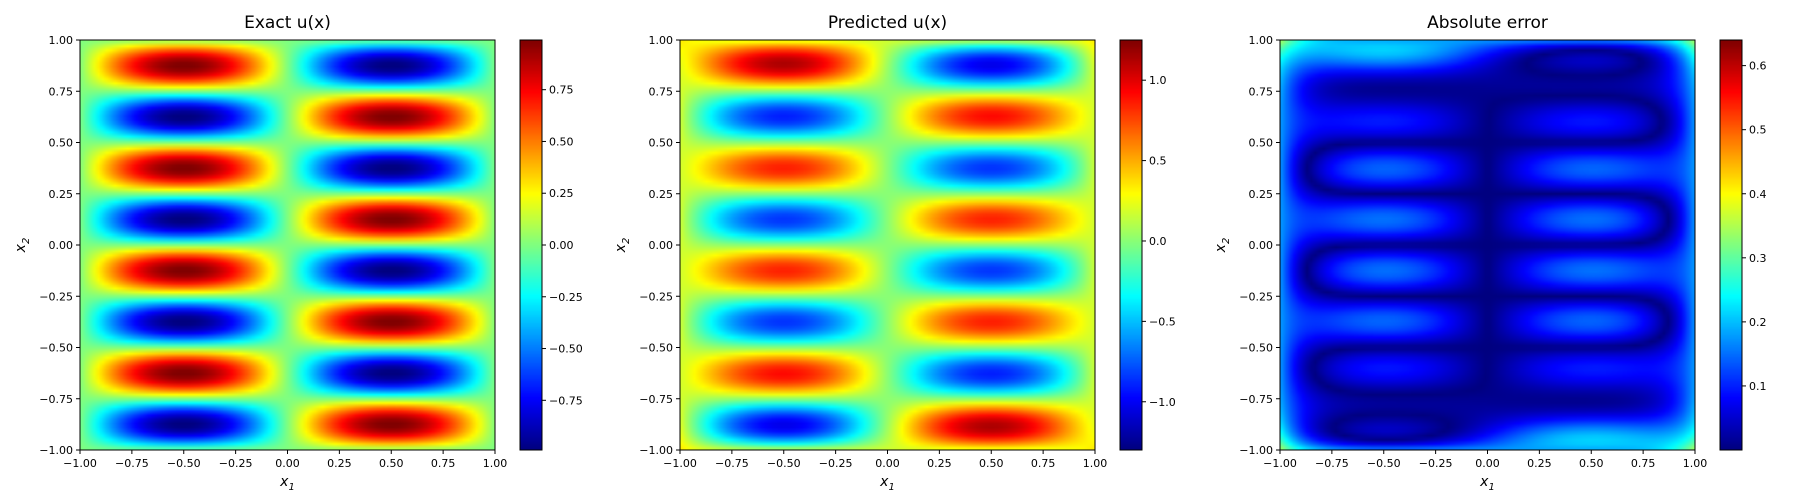 This screenshot has height=500, width=1800. I want to click on colorbar-tick-label: 0.2, so click(1758, 322).